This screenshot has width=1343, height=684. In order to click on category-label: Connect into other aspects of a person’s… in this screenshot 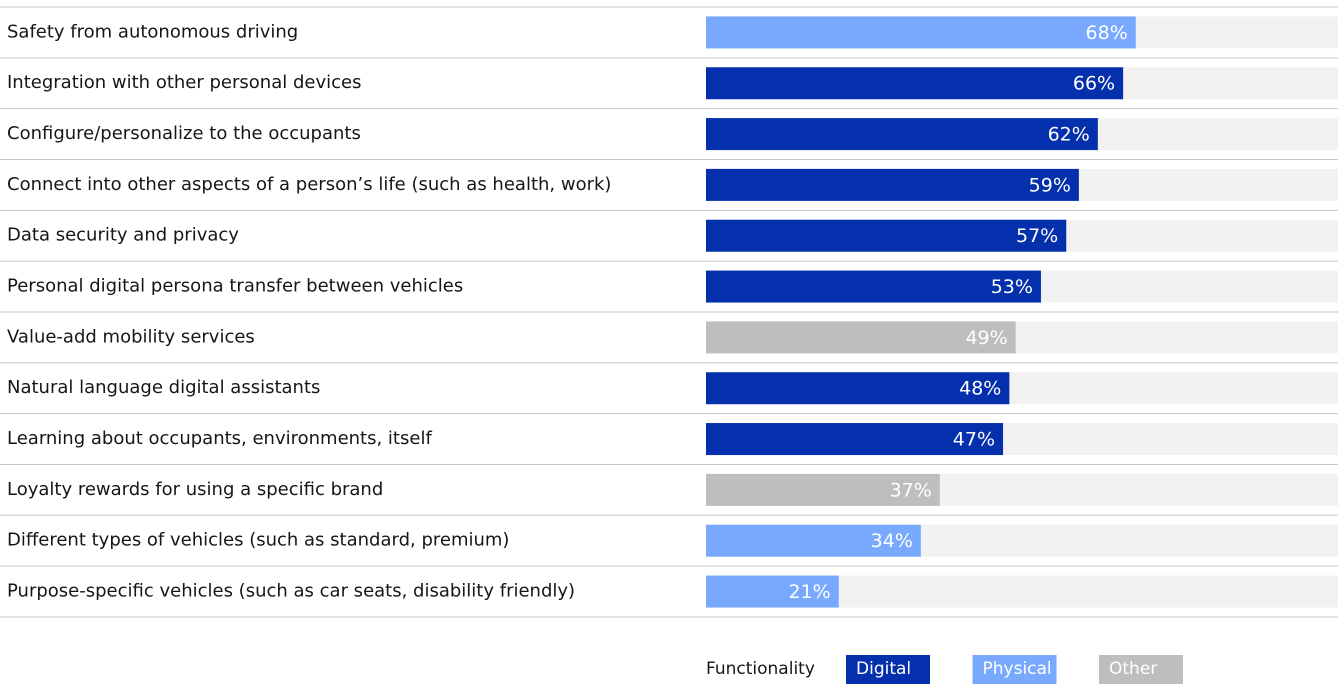, I will do `click(309, 184)`.